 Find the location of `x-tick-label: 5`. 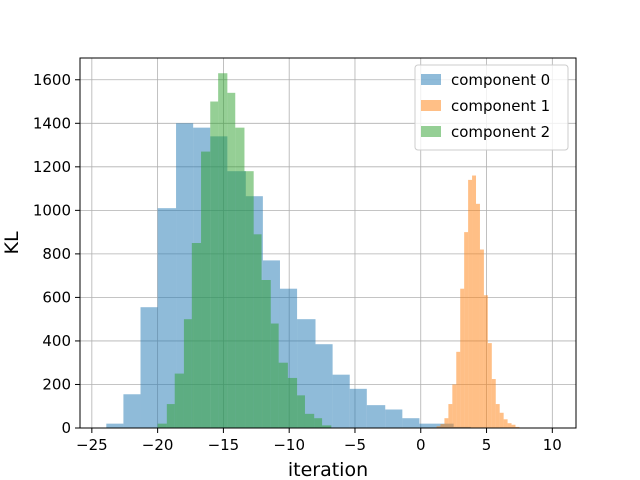

x-tick-label: 5 is located at coordinates (487, 445).